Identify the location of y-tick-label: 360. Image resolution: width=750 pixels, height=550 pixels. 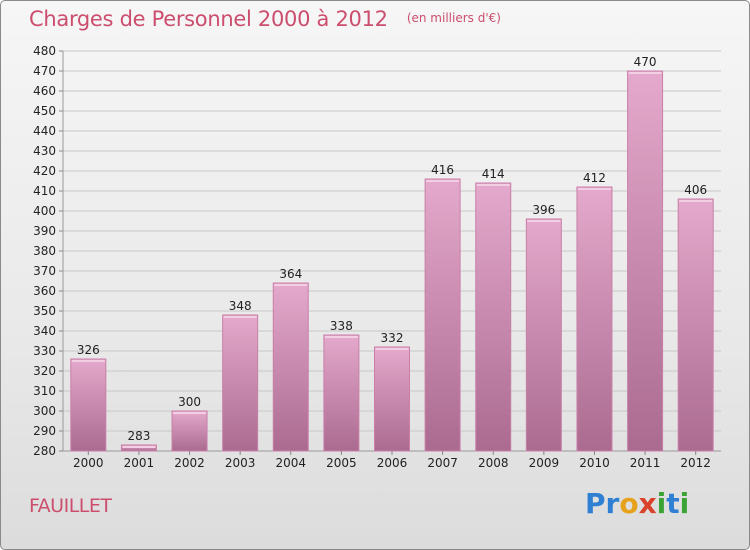
(44, 291).